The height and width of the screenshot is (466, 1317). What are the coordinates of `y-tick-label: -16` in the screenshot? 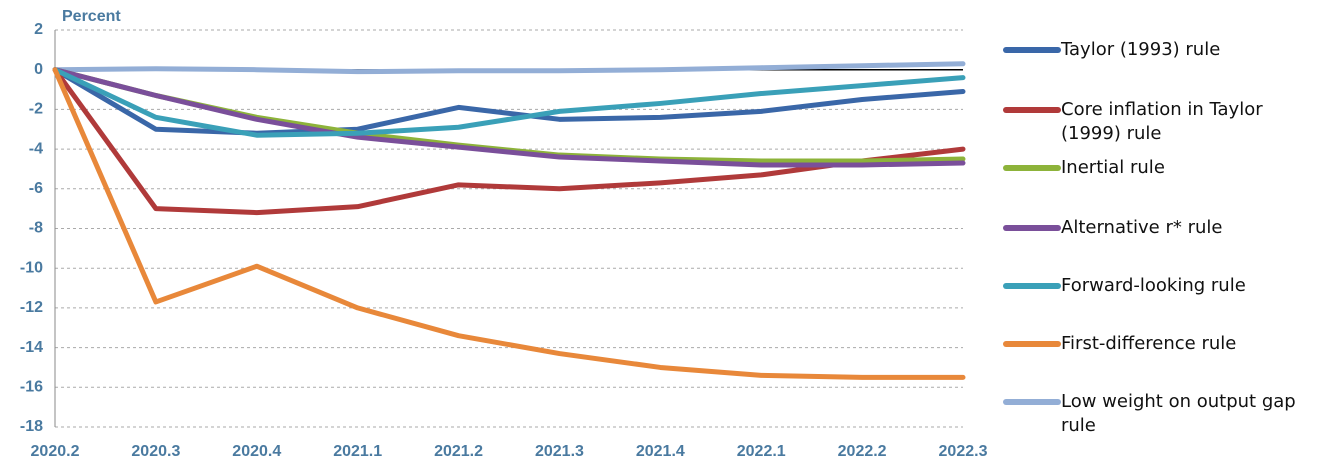 It's located at (31, 387).